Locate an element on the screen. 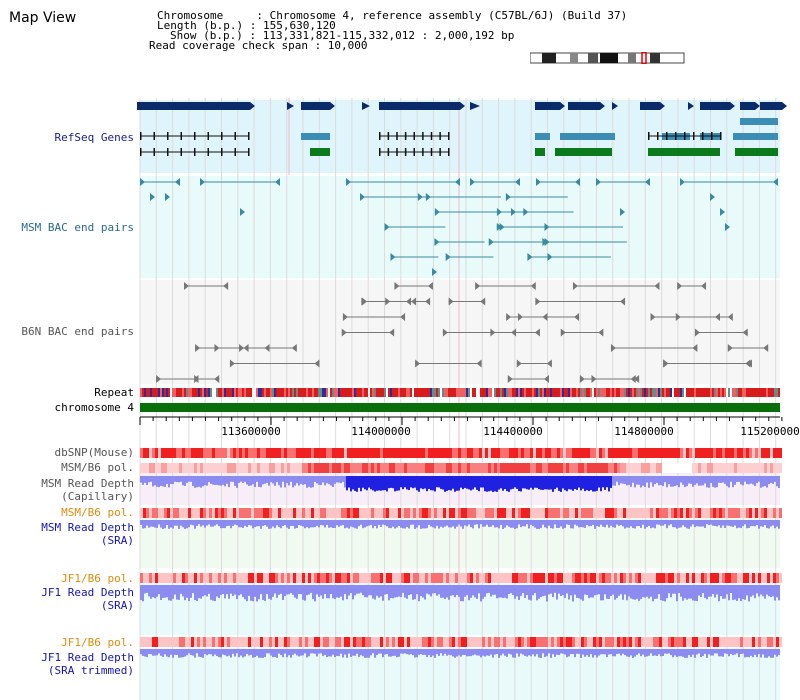  chromosome-ideogram is located at coordinates (608, 58).